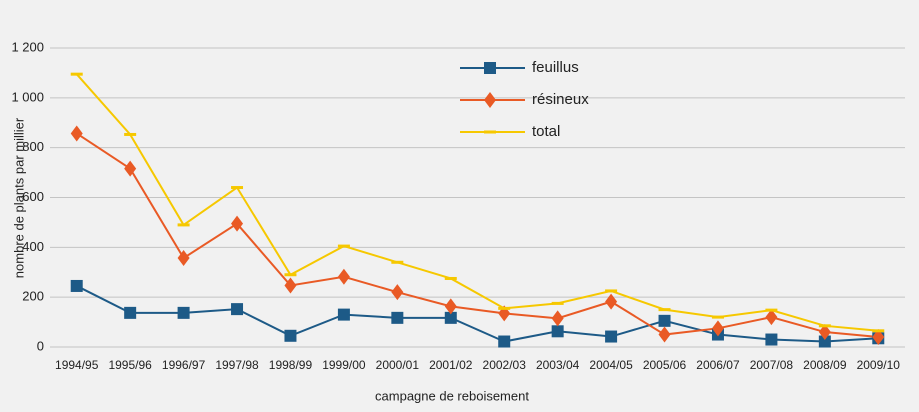 The width and height of the screenshot is (919, 412). Describe the element at coordinates (184, 365) in the screenshot. I see `x-tick-label: 1996/97` at that location.